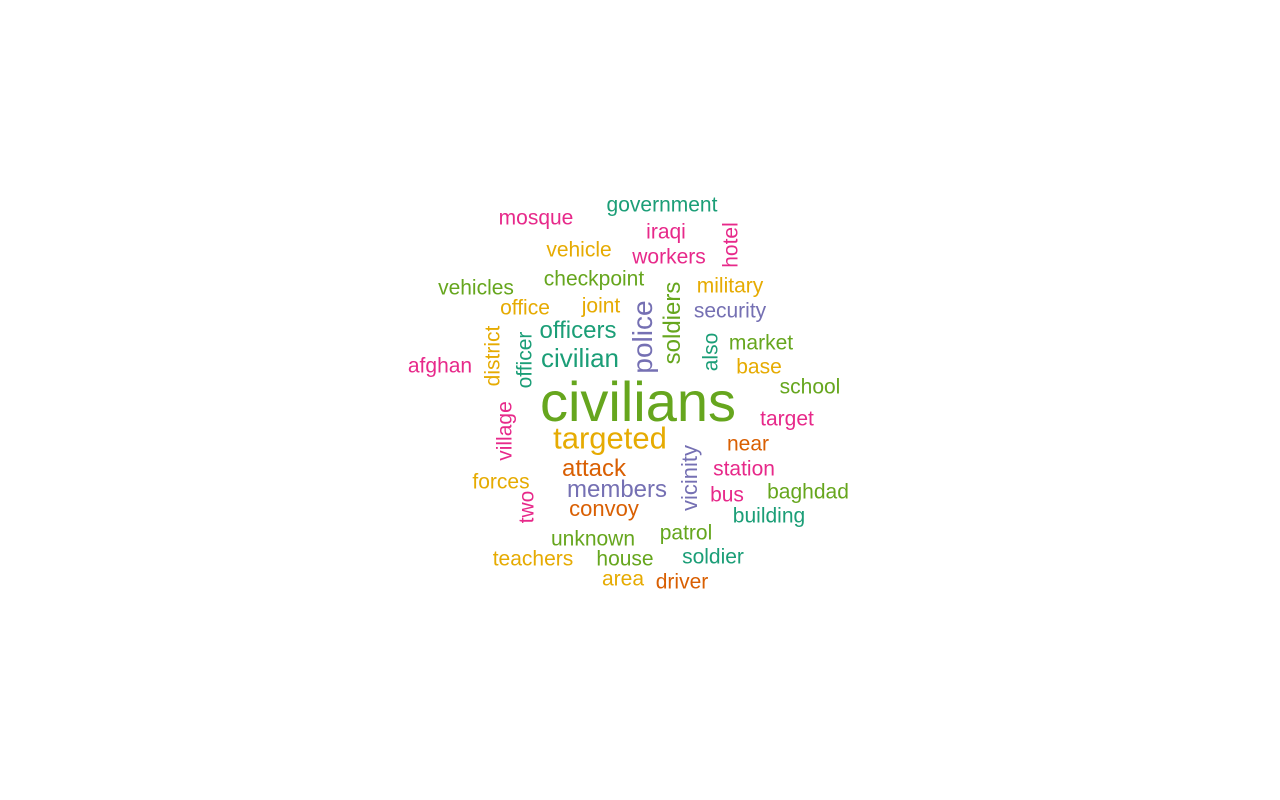 This screenshot has height=800, width=1280. Describe the element at coordinates (730, 286) in the screenshot. I see `word-military: military` at that location.